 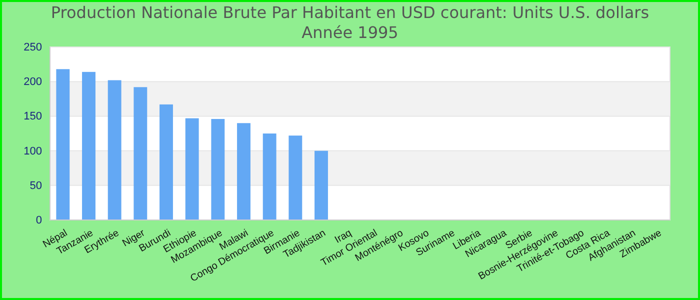 I want to click on y-tick-label: 150, so click(x=33, y=116).